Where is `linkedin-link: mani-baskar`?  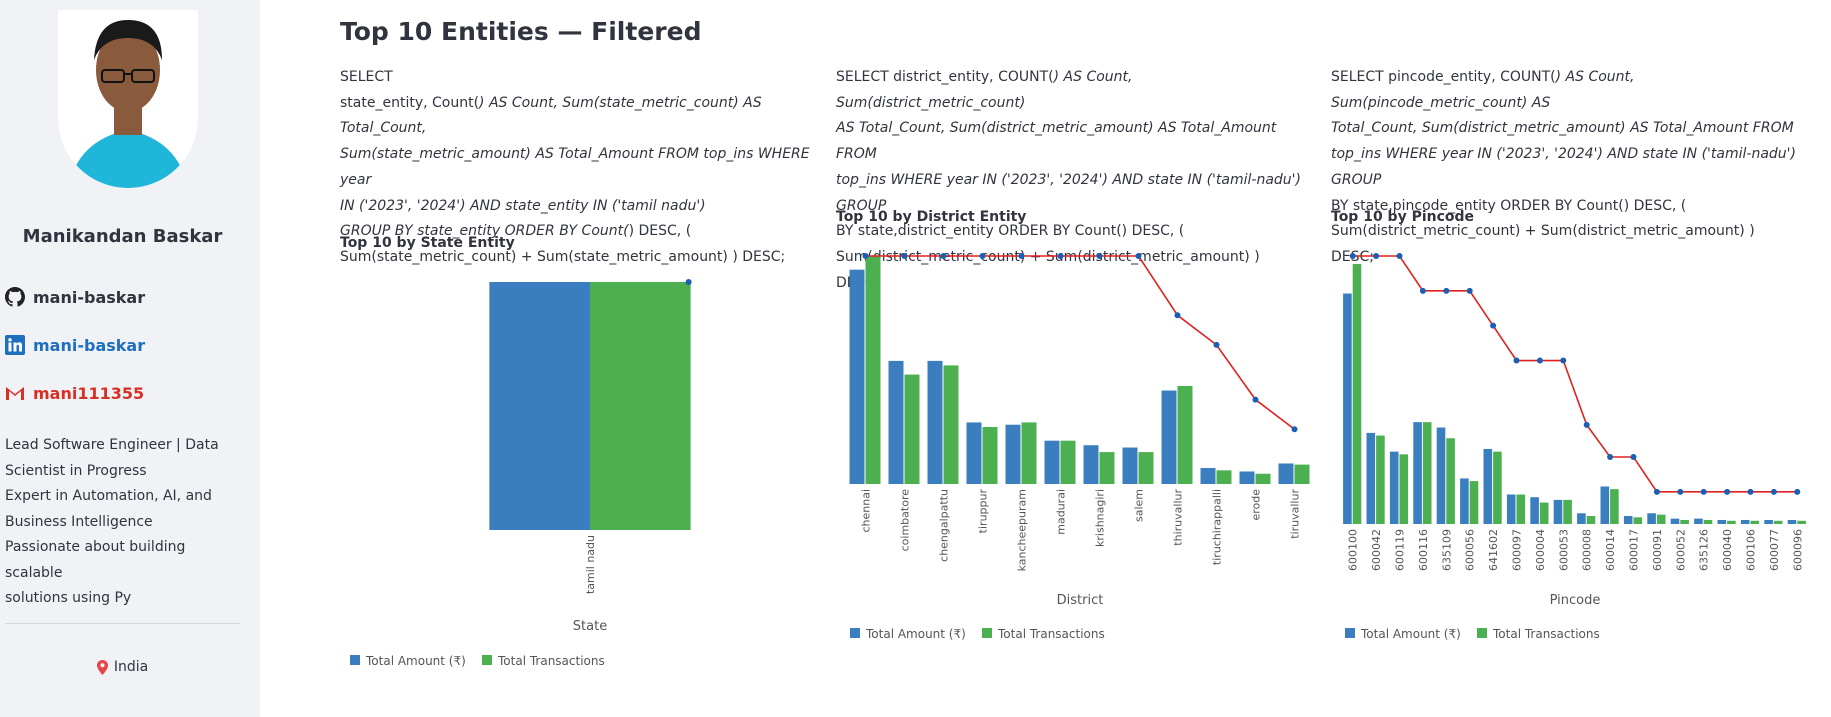 linkedin-link: mani-baskar is located at coordinates (75, 345).